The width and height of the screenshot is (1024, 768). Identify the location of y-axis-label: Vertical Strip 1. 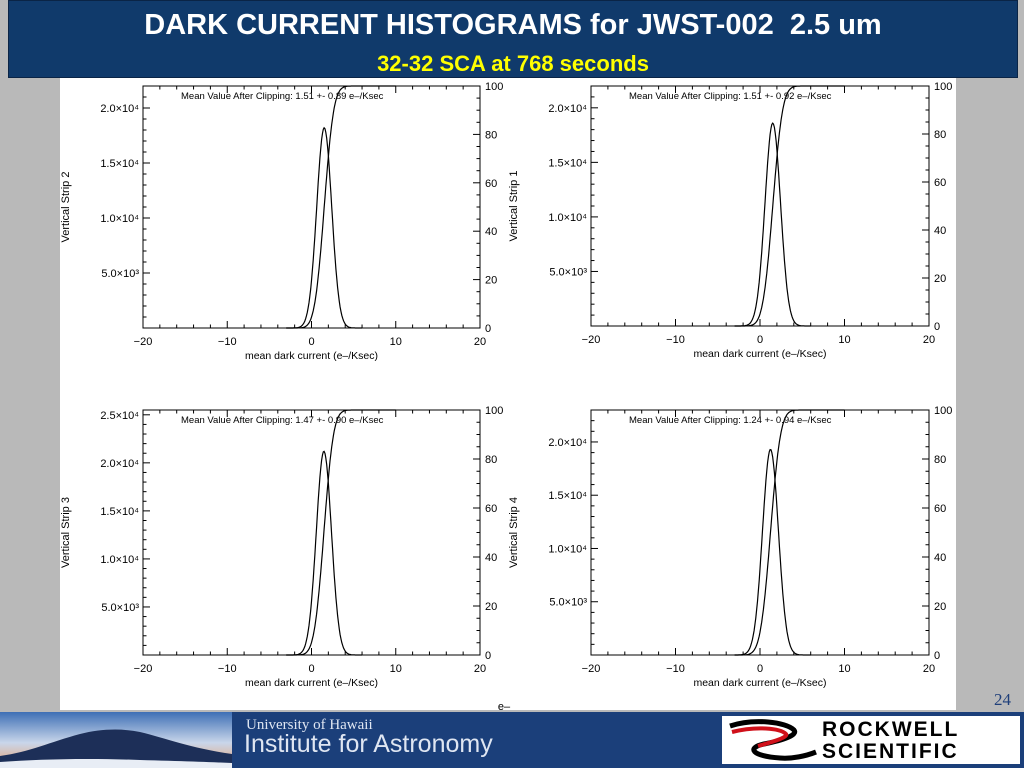
(514, 206).